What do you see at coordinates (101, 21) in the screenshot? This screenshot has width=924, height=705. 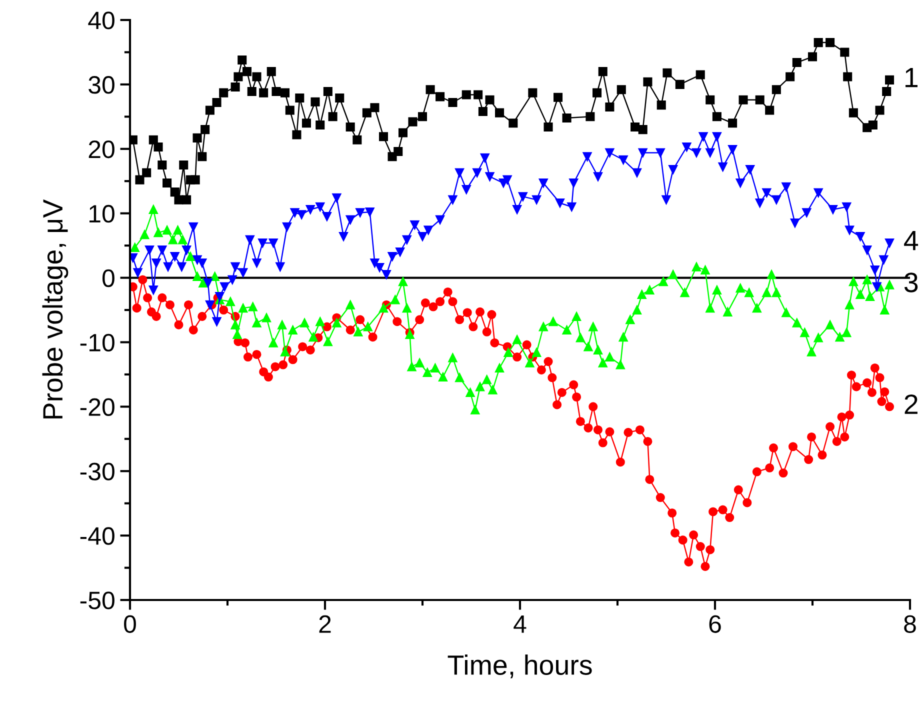 I see `y-tick-label: 40` at bounding box center [101, 21].